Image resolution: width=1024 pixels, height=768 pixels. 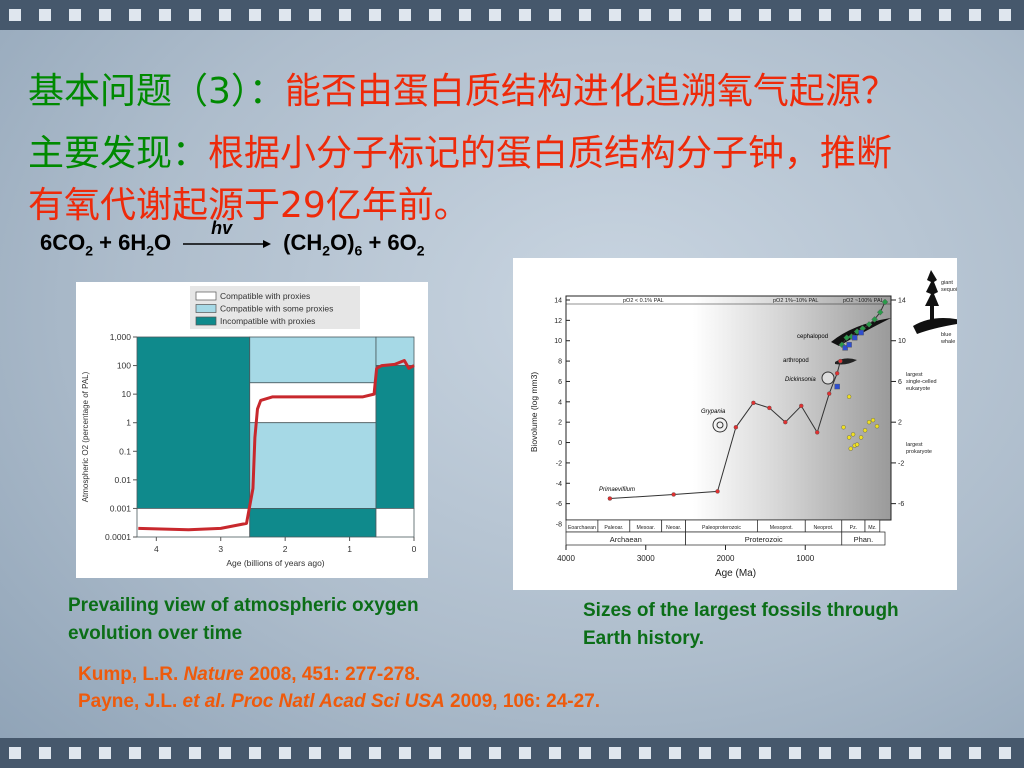 What do you see at coordinates (828, 378) in the screenshot?
I see `dickinsonia-icon` at bounding box center [828, 378].